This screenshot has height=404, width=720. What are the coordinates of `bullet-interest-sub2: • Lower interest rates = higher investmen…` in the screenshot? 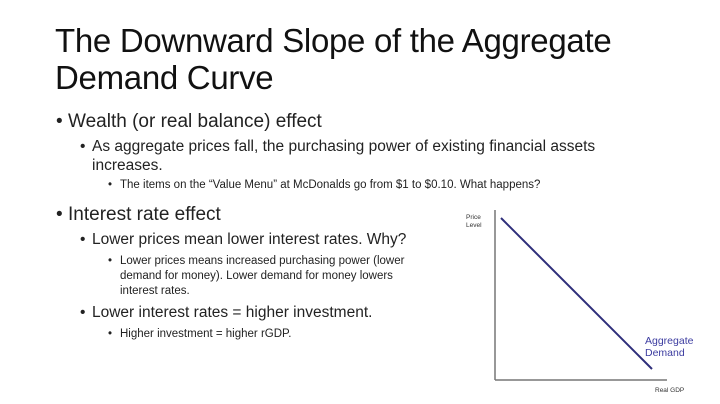 It's located at (226, 312).